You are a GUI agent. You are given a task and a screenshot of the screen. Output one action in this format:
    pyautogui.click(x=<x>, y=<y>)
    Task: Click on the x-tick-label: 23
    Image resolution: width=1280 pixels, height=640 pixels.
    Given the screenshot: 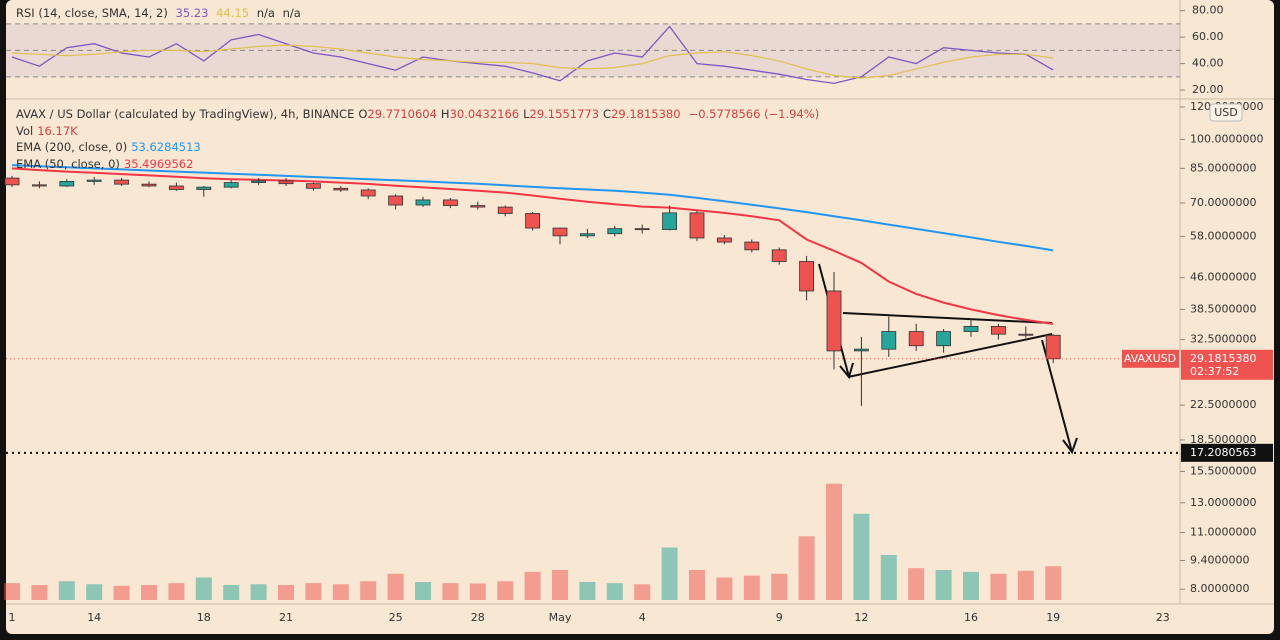 What is the action you would take?
    pyautogui.click(x=1163, y=617)
    